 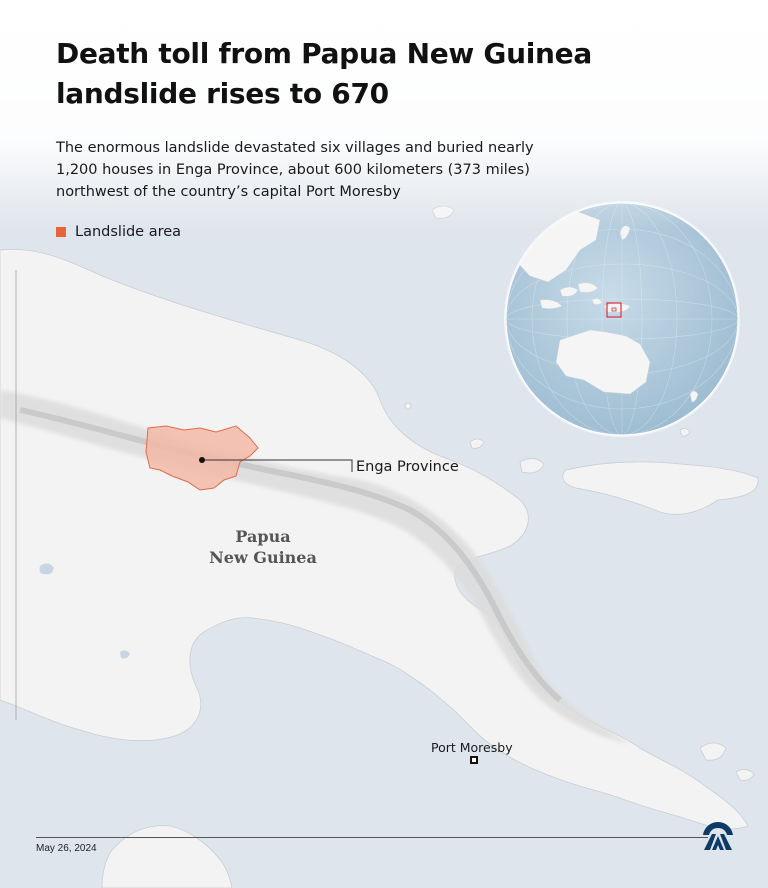 What do you see at coordinates (614, 310) in the screenshot?
I see `globe-locator-box` at bounding box center [614, 310].